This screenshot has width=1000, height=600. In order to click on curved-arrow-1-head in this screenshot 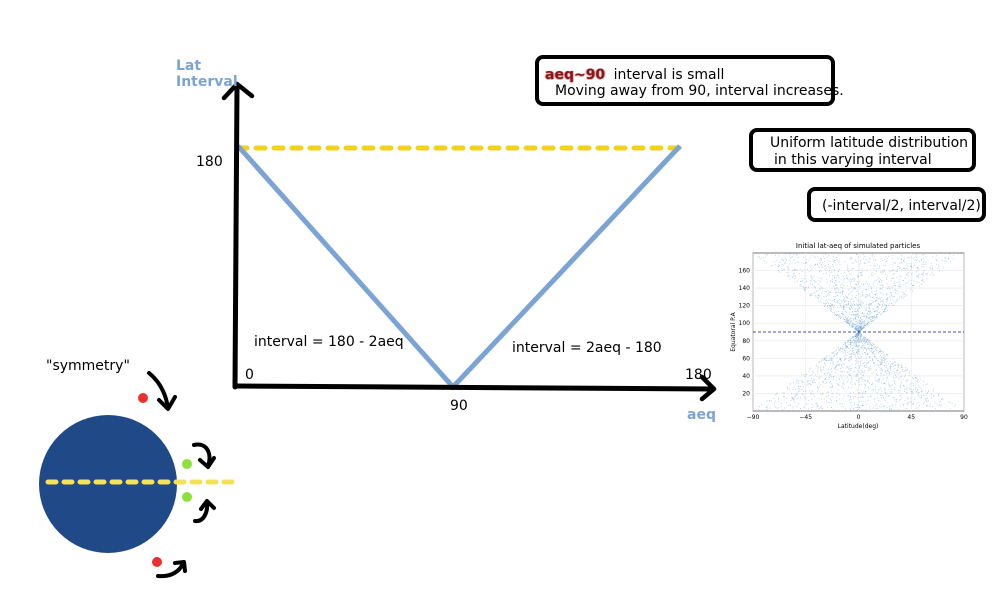, I will do `click(167, 403)`.